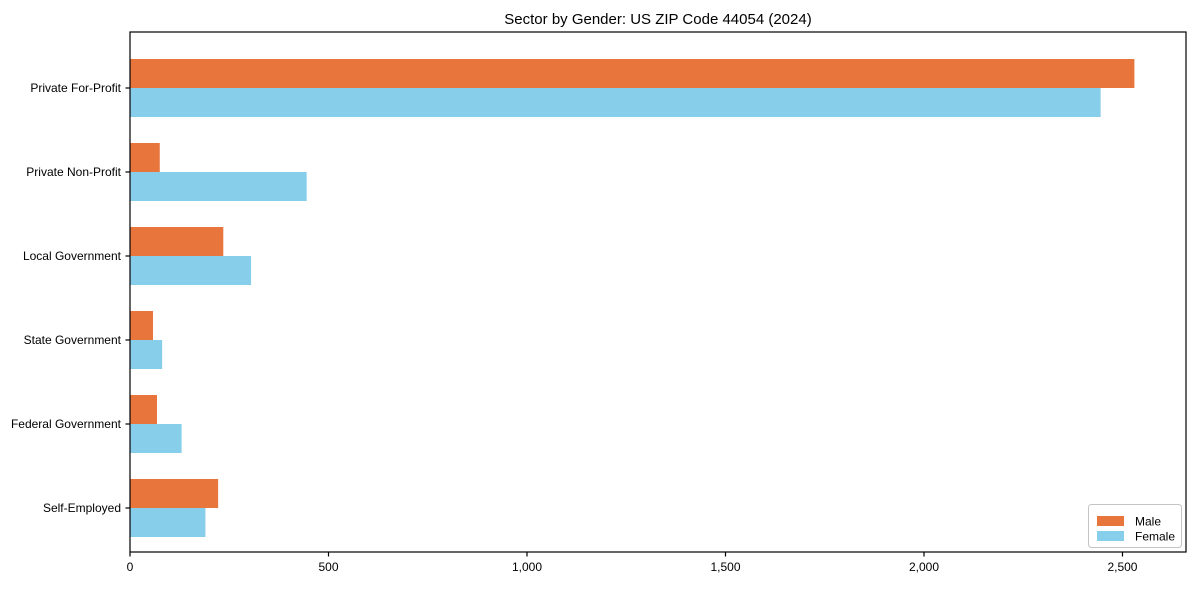  I want to click on y-tick-label: Self-Employed, so click(82, 508).